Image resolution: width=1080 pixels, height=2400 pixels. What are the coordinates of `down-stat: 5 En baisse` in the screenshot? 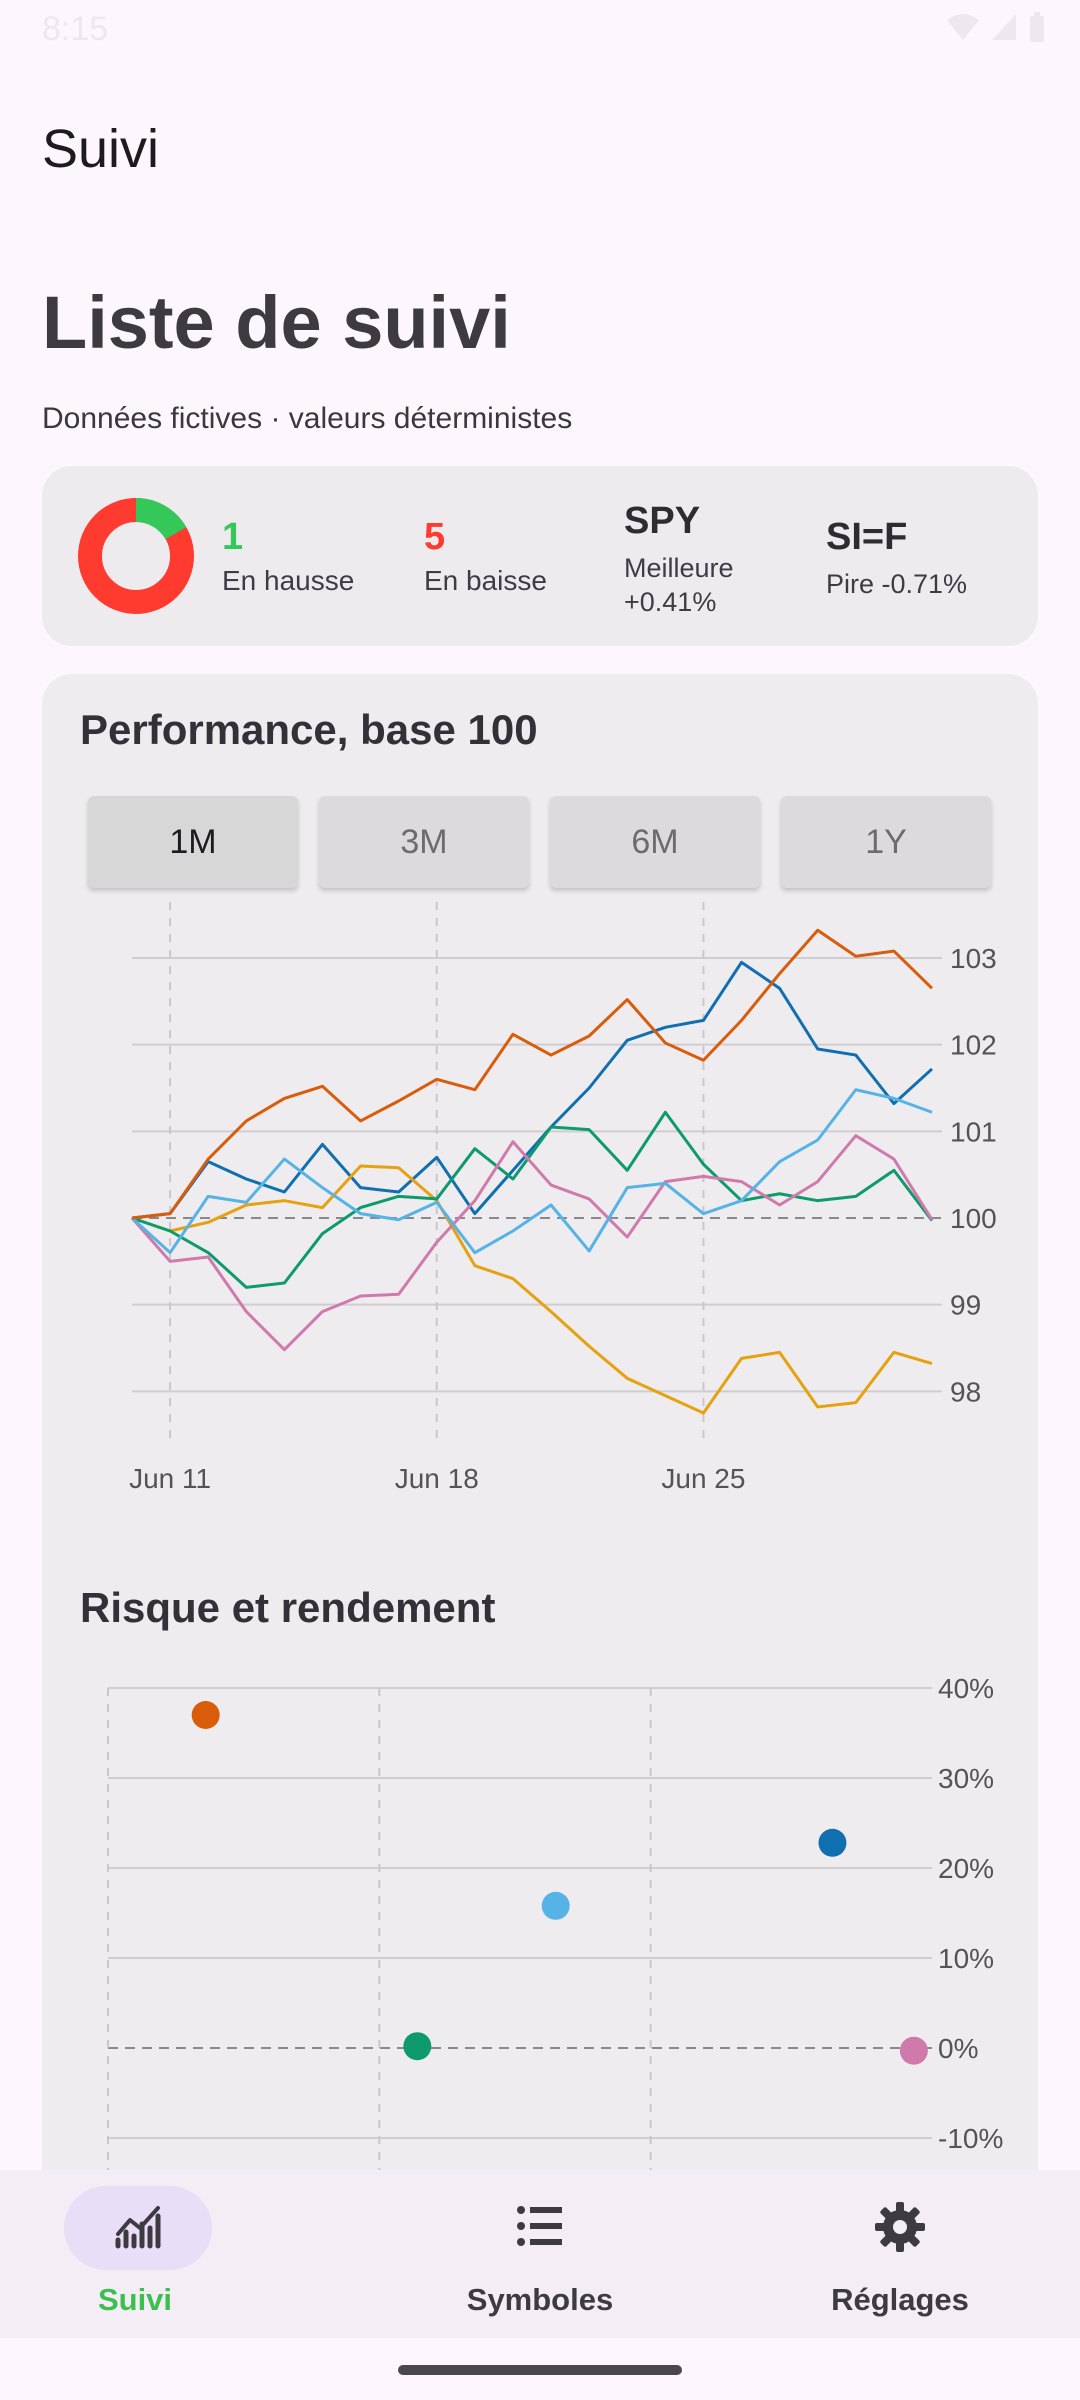 It's located at (485, 556).